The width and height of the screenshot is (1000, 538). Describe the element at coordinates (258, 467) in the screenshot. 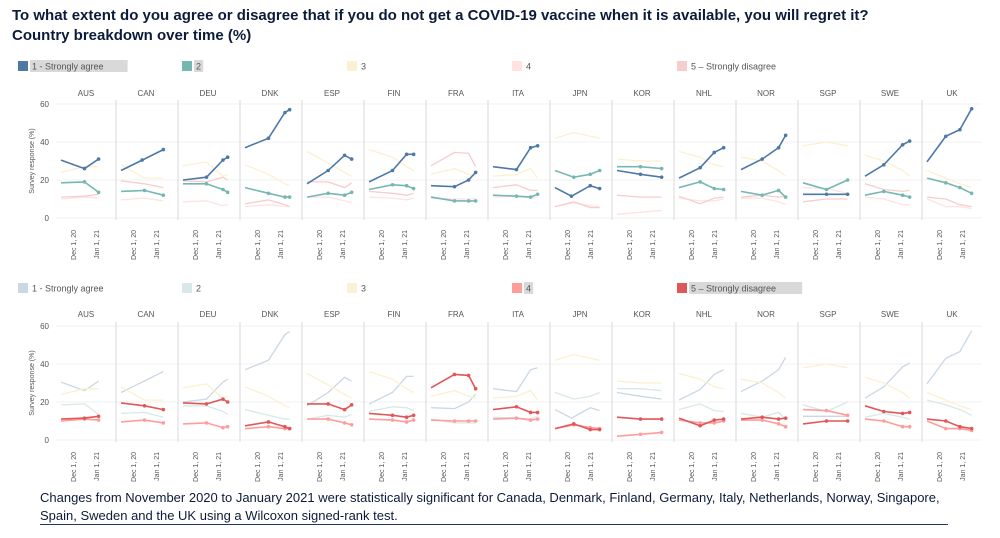

I see `x-tick-2-DNK-1: Dec 1, 20` at that location.